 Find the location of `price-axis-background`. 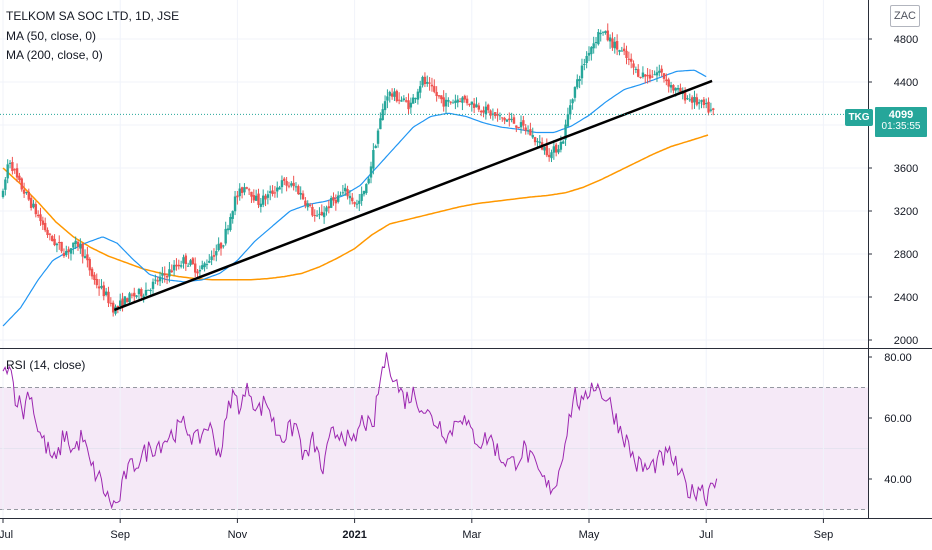

price-axis-background is located at coordinates (900, 275).